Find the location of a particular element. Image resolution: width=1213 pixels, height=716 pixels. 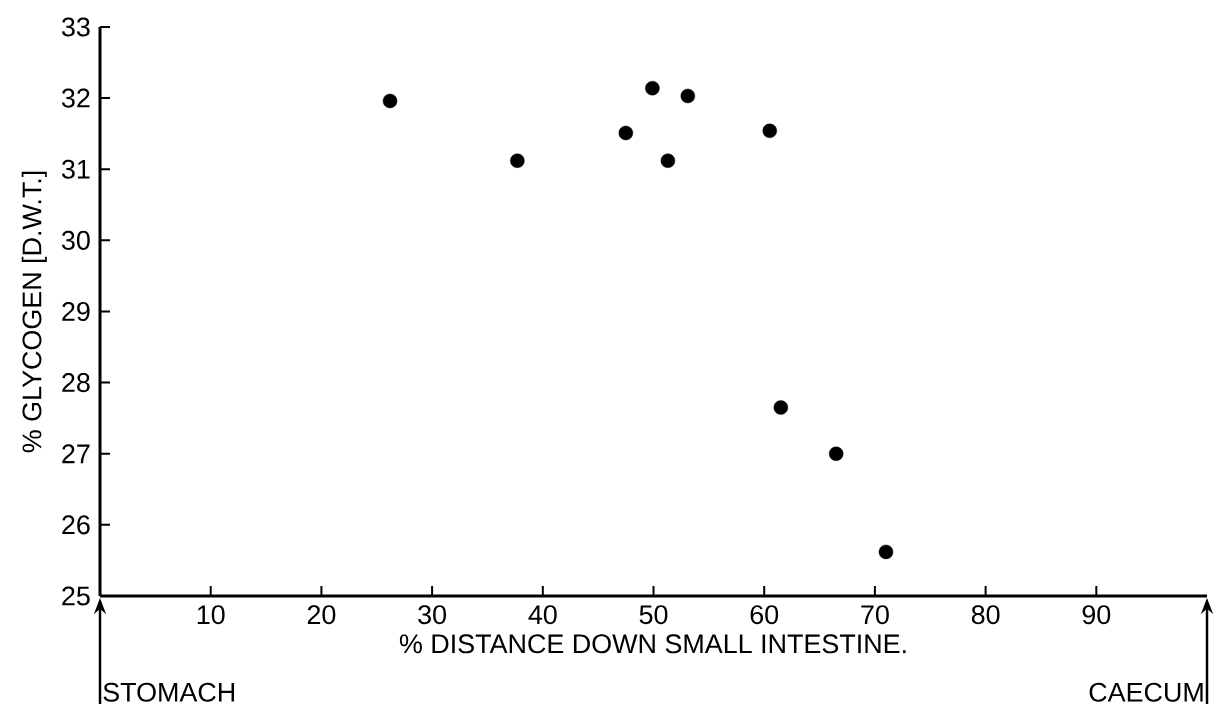

x-tick-label: 20 is located at coordinates (321, 615).